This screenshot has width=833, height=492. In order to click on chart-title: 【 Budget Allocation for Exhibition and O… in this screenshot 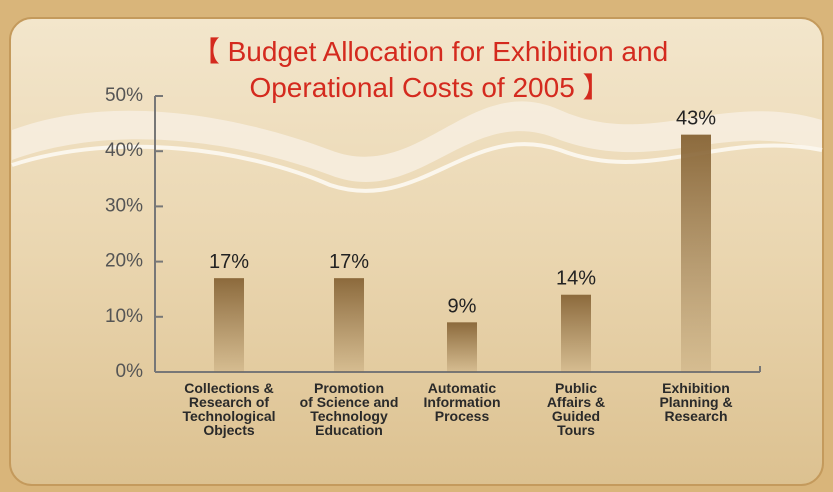, I will do `click(430, 69)`.